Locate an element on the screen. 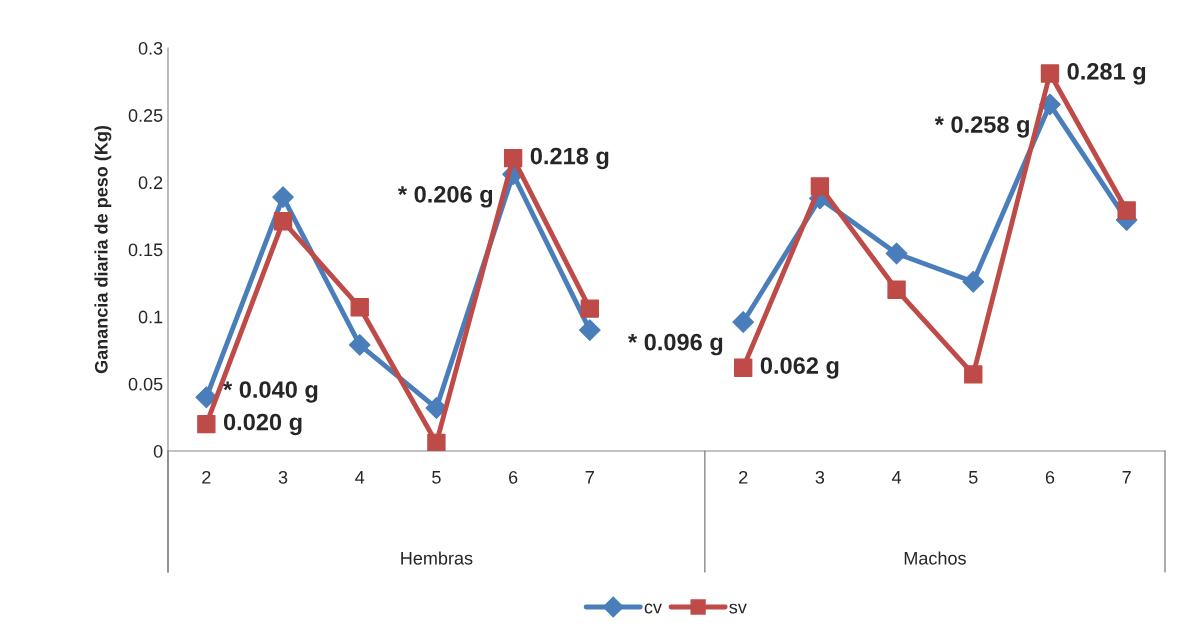 The width and height of the screenshot is (1179, 638). text: Machos is located at coordinates (935, 558).